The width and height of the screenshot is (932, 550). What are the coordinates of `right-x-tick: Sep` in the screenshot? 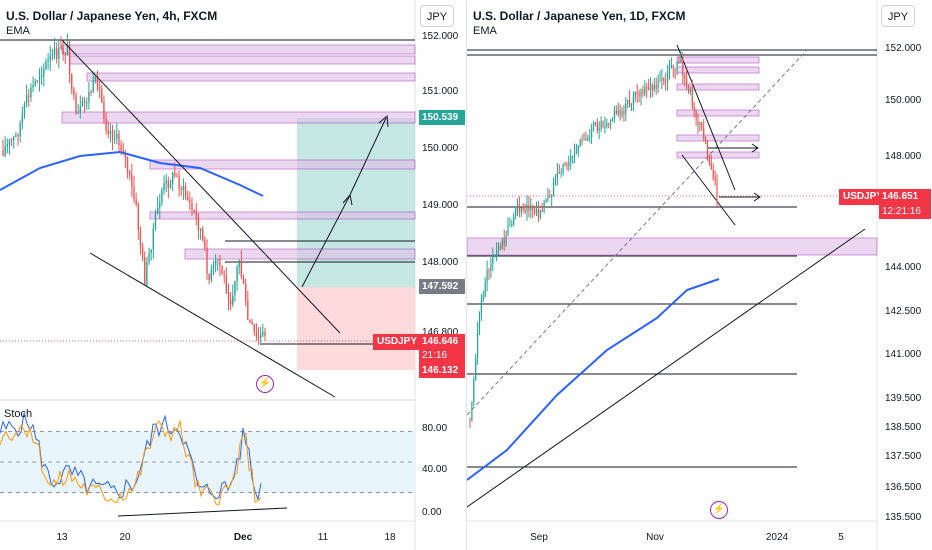 It's located at (539, 537).